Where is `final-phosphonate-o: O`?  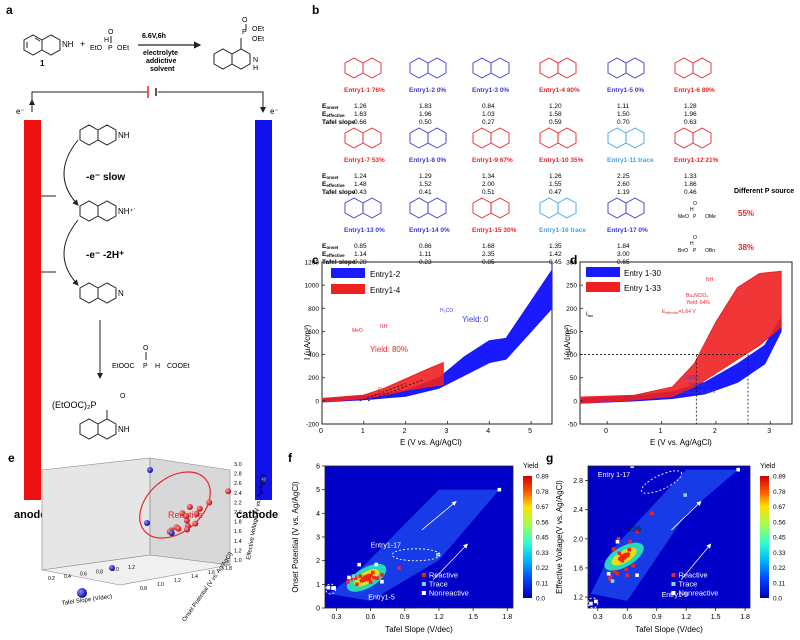 final-phosphonate-o: O is located at coordinates (123, 396).